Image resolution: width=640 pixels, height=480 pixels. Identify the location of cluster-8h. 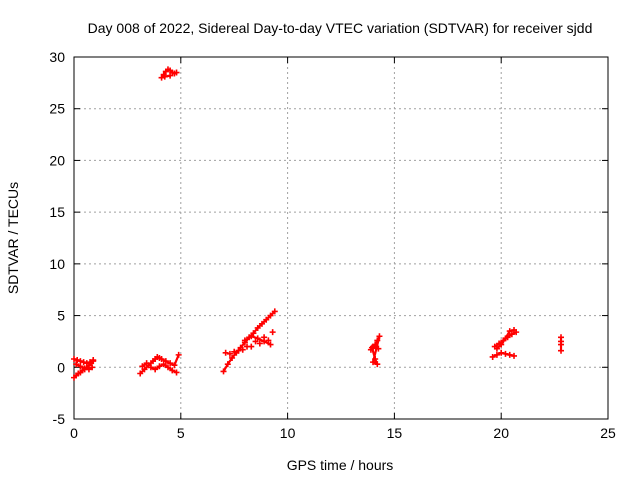
(249, 341).